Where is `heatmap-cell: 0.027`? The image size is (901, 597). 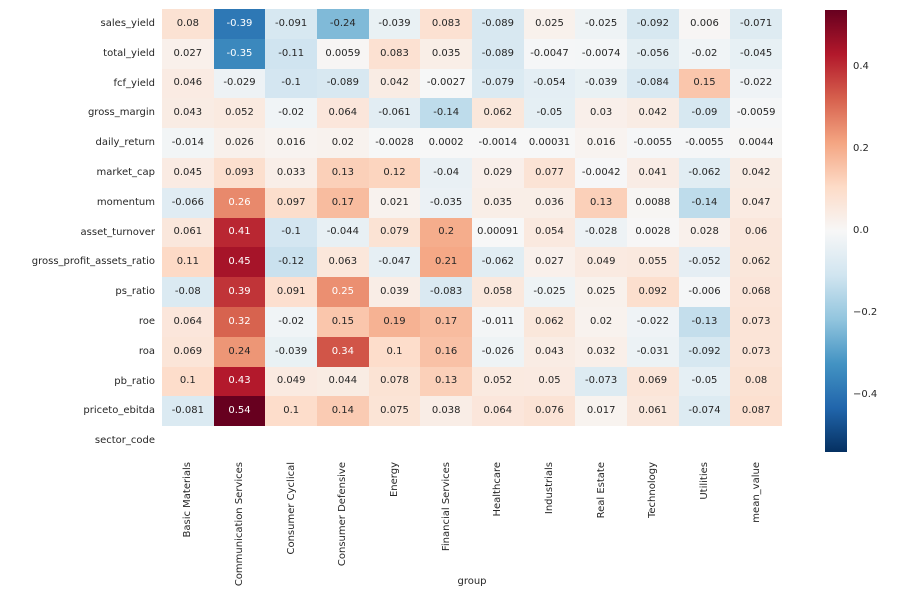
heatmap-cell: 0.027 is located at coordinates (549, 262).